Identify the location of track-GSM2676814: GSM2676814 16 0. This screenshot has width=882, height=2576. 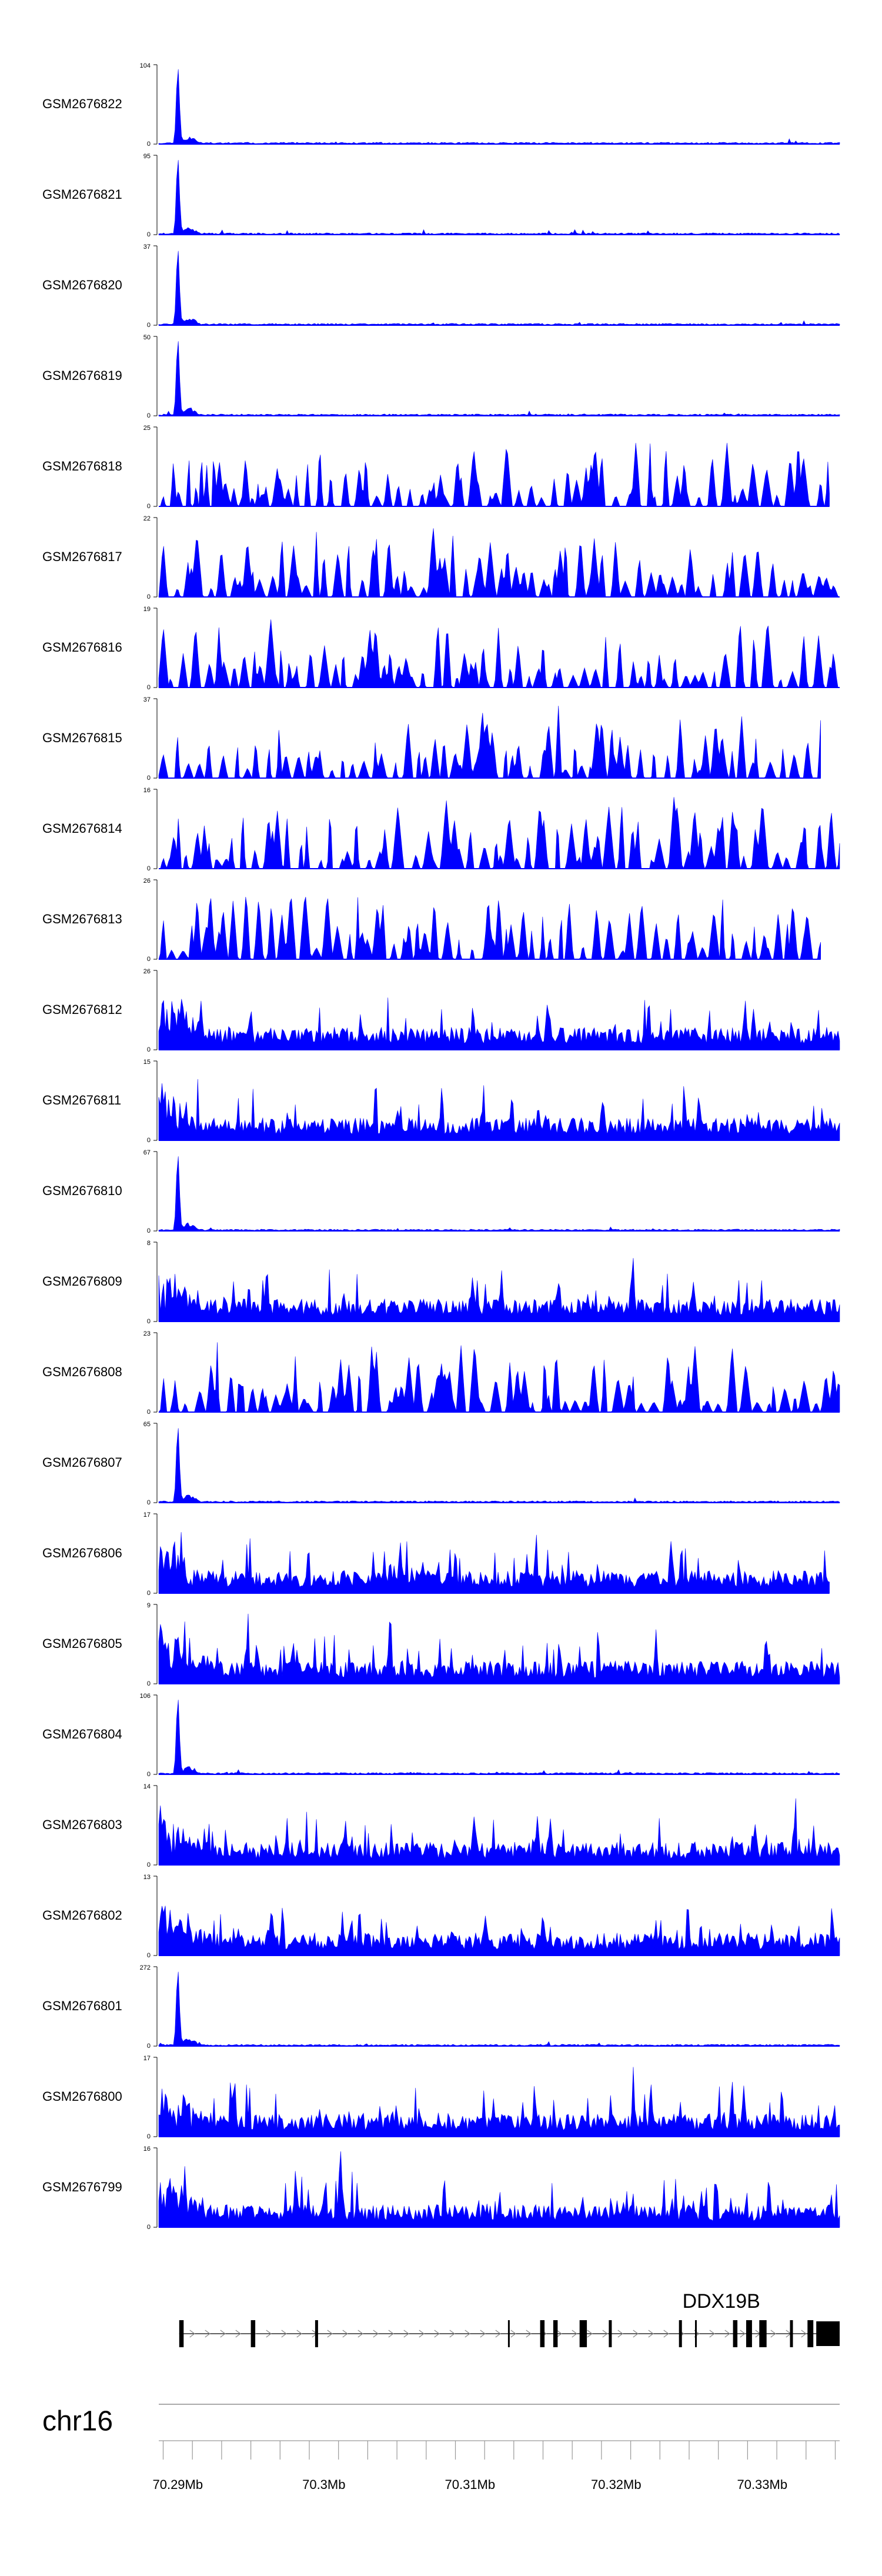
(441, 829).